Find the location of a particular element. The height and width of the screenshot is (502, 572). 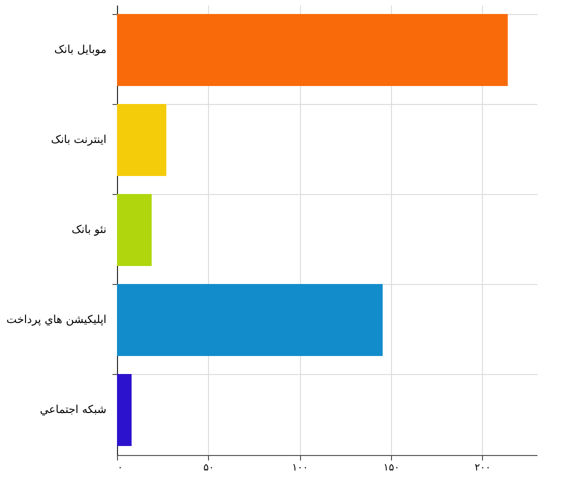

y-tick-label: نئو بانک is located at coordinates (89, 229).